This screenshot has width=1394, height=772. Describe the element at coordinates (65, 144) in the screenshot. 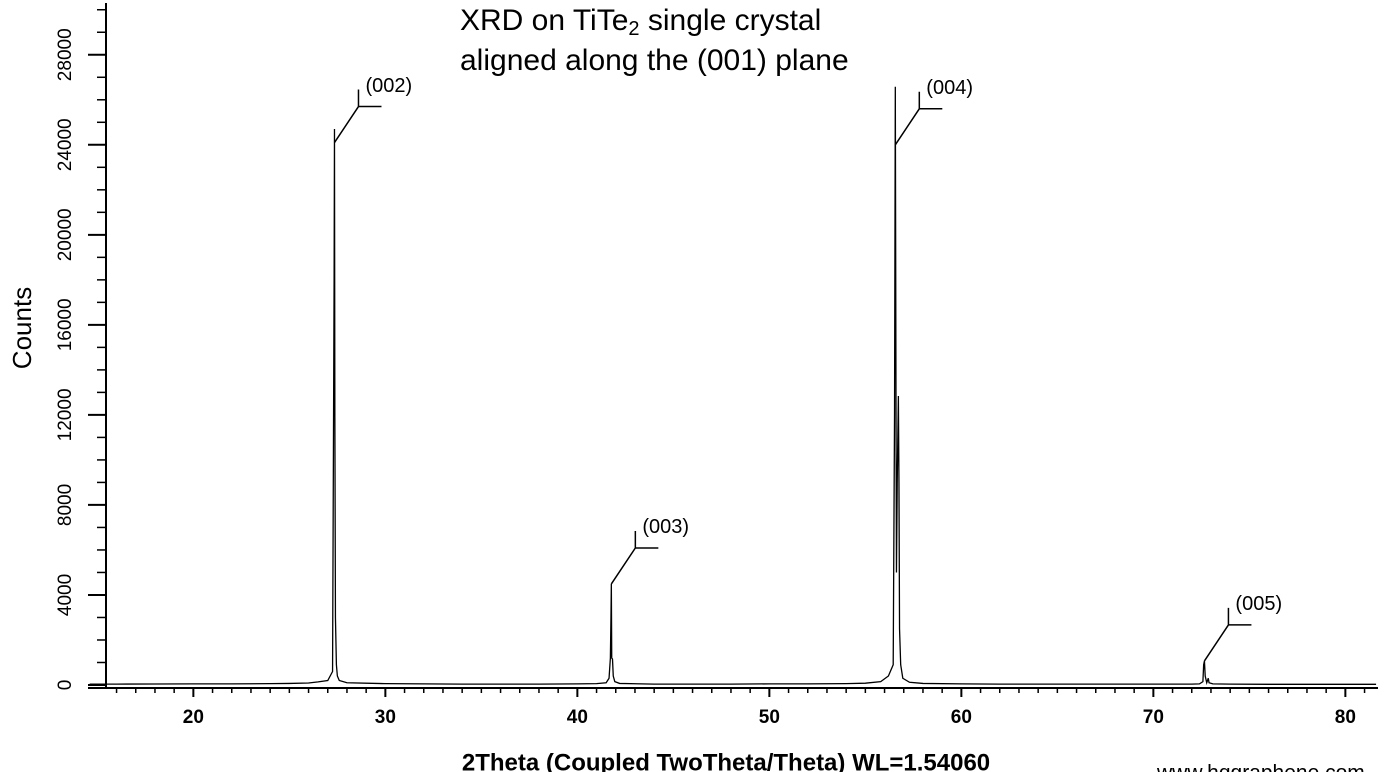

I see `y-tick-label: 24000` at that location.